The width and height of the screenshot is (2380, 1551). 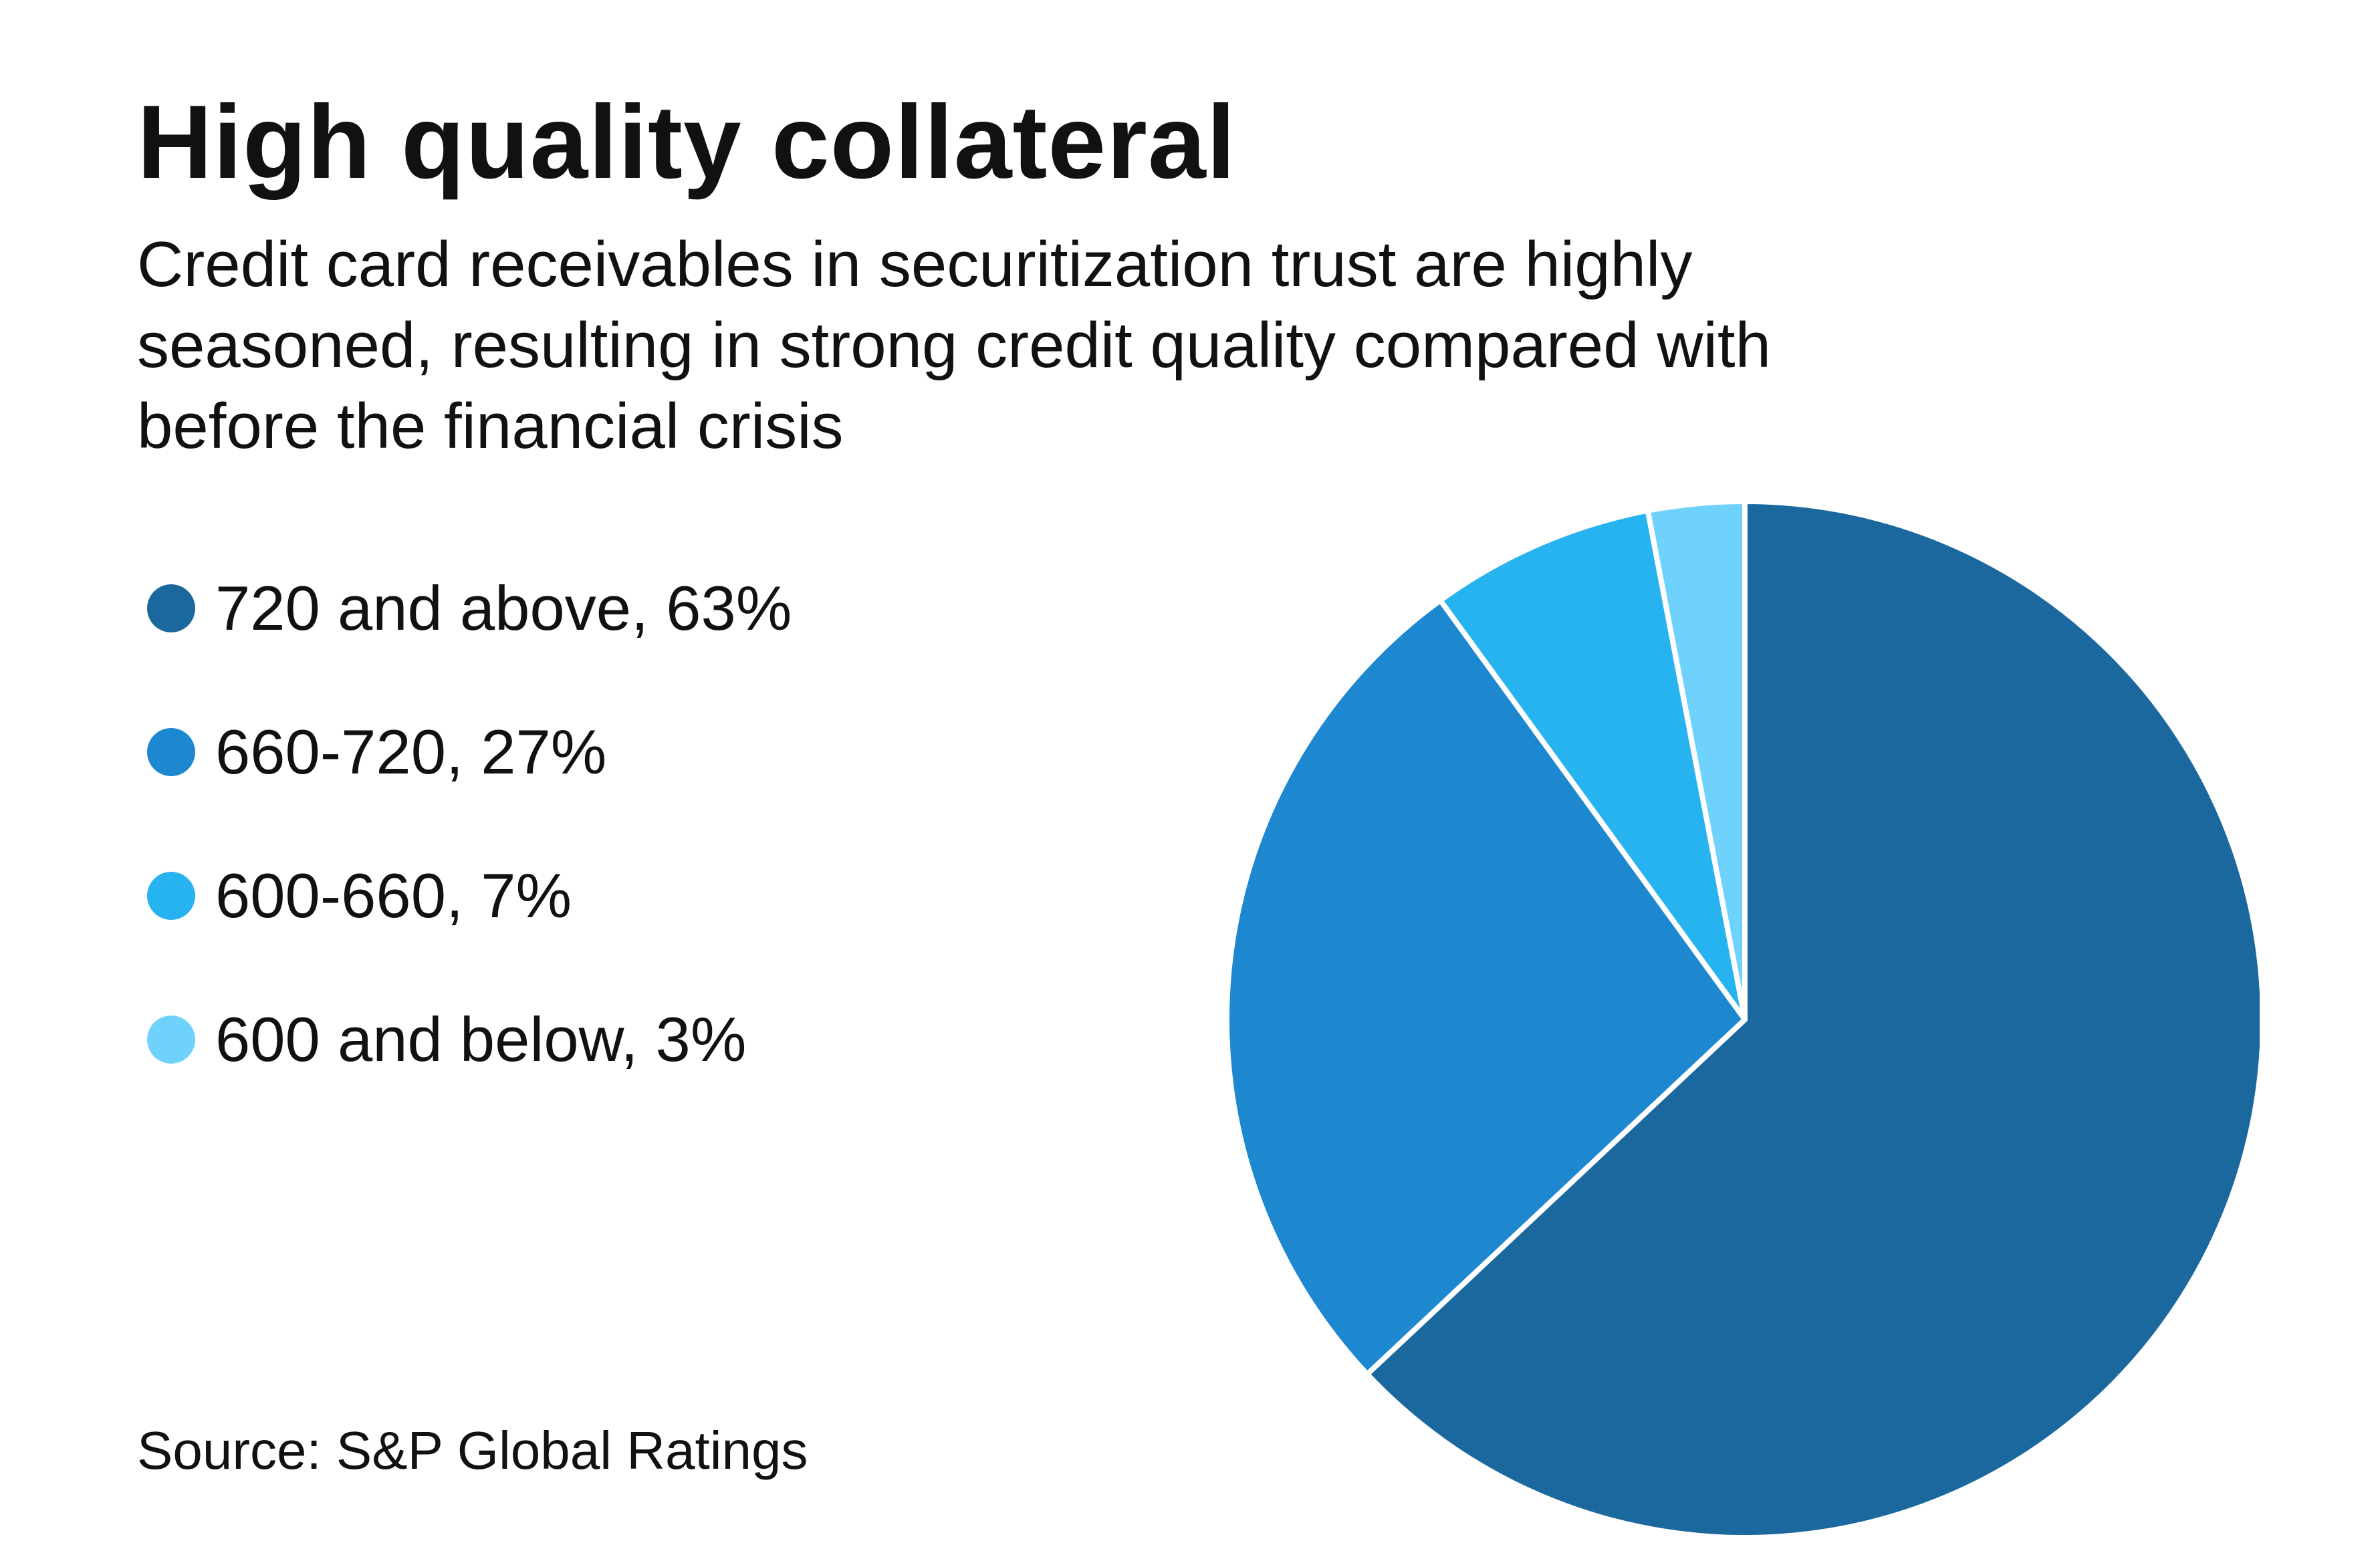 I want to click on legend-label-720-and-above: 720 and above, 63%, so click(x=503, y=608).